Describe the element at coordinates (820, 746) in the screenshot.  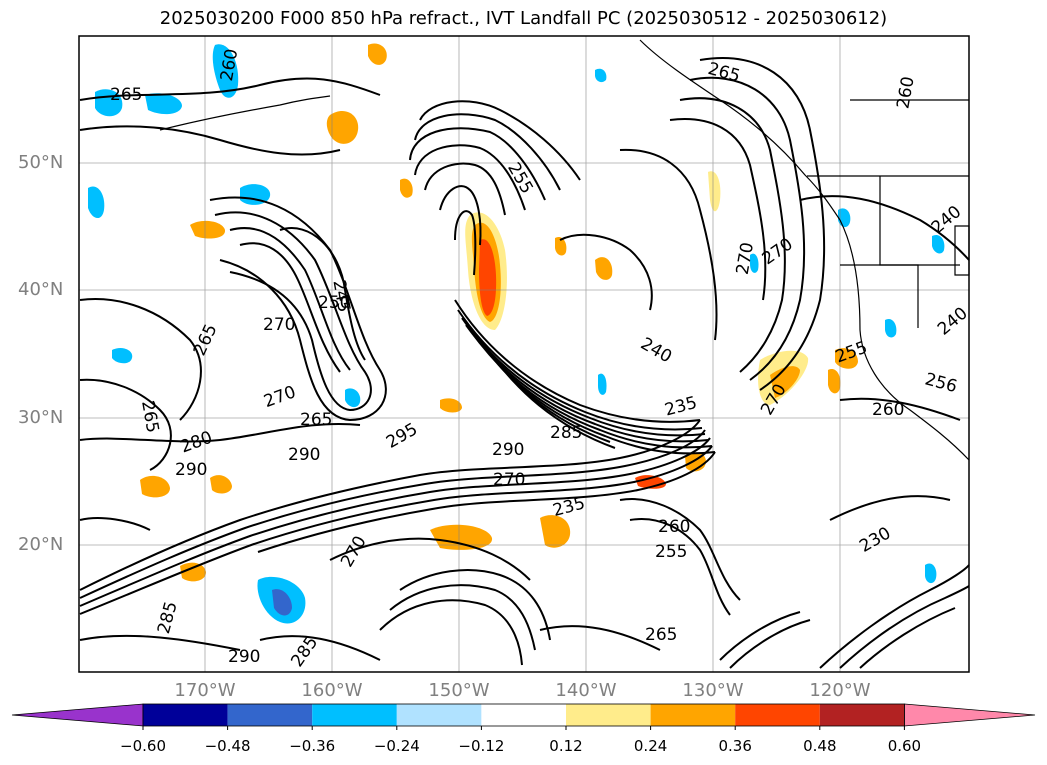
I see `colorbar-tick-label: 0.48` at that location.